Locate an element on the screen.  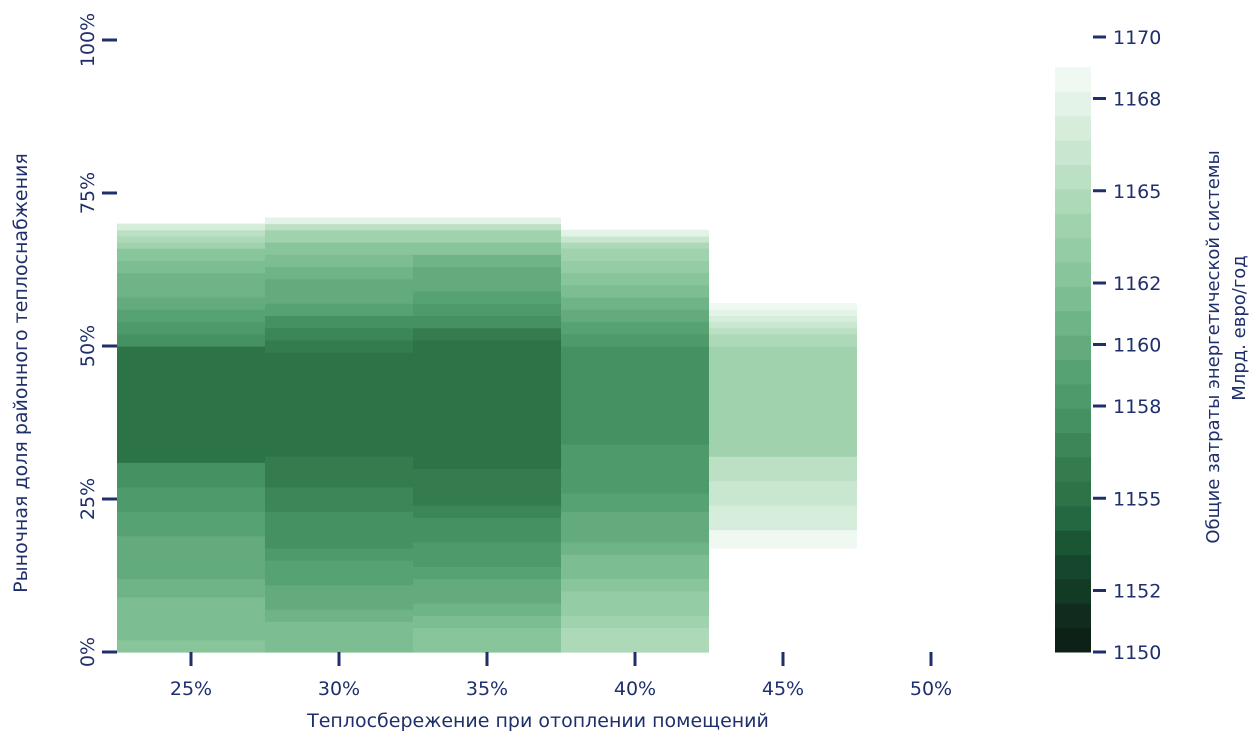
colorbar-tick-label: 1152 is located at coordinates (1137, 592).